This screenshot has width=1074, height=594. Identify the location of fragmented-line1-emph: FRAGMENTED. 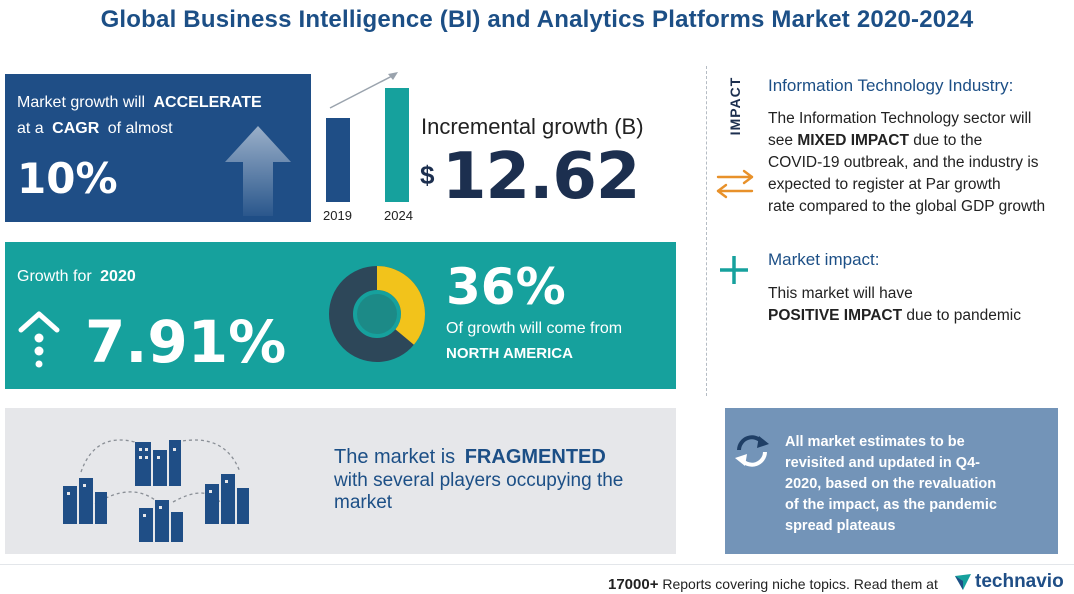
(535, 457).